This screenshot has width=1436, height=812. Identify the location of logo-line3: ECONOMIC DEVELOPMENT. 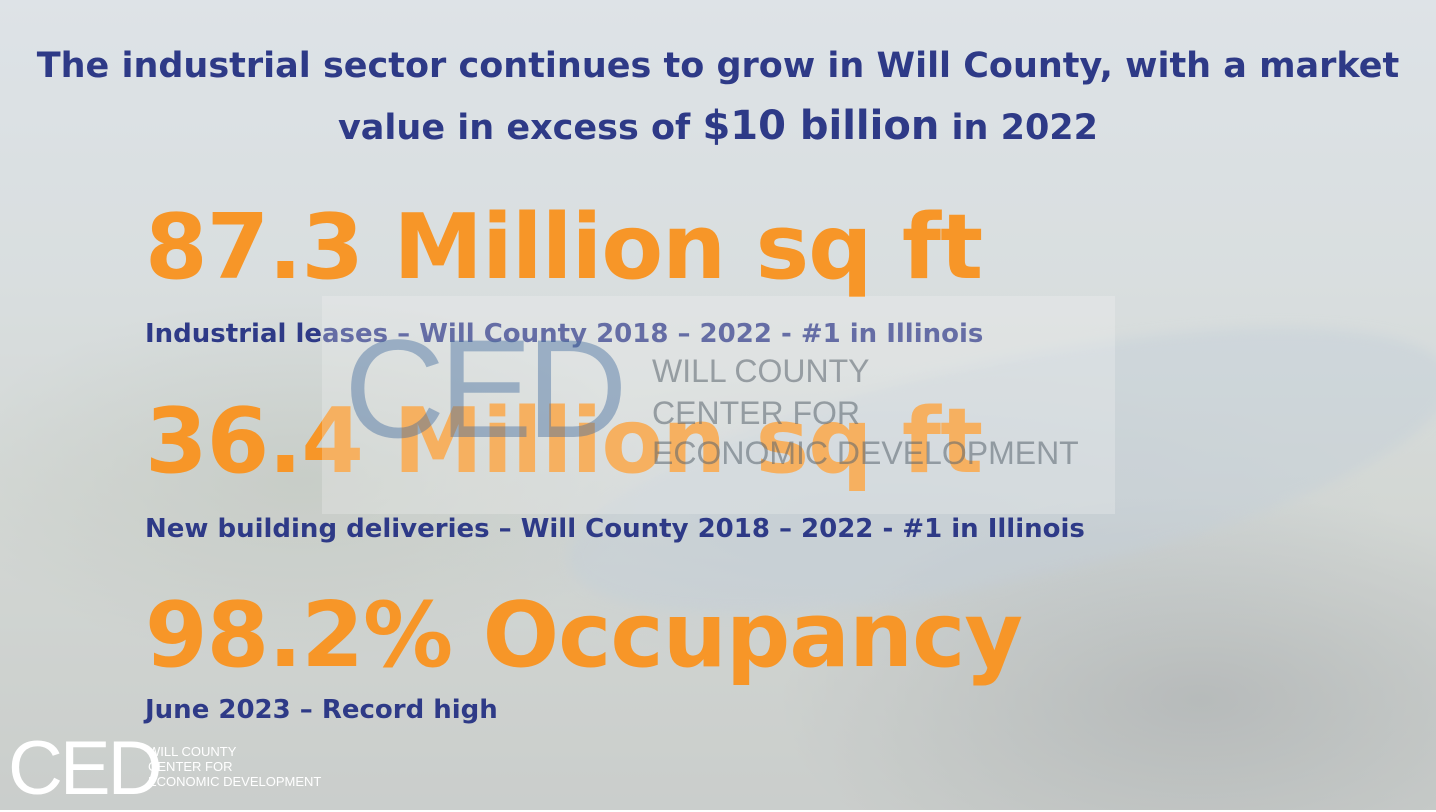
(235, 781).